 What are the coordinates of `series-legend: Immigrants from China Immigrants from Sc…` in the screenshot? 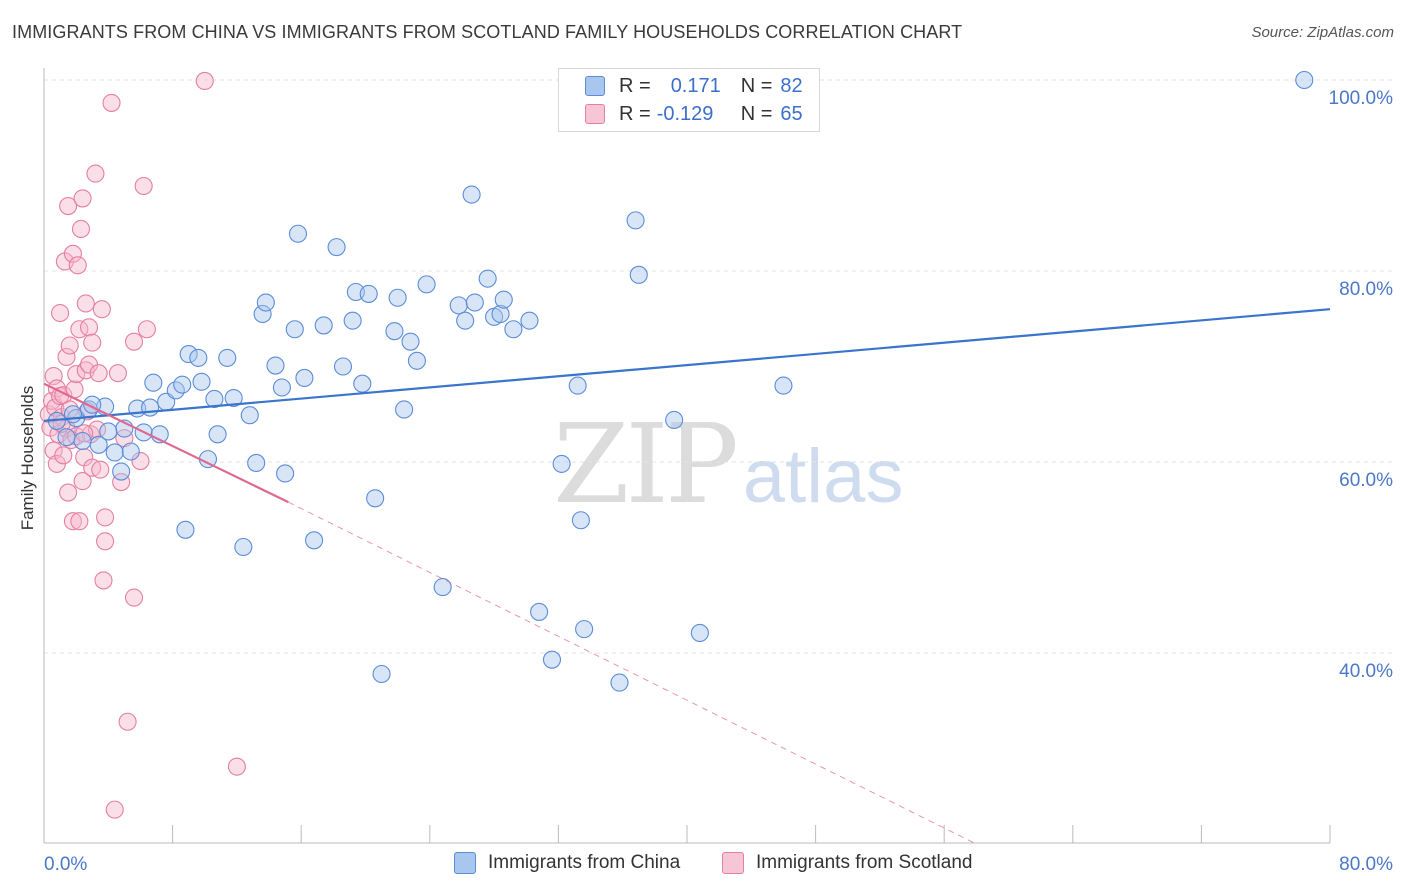 It's located at (703, 864).